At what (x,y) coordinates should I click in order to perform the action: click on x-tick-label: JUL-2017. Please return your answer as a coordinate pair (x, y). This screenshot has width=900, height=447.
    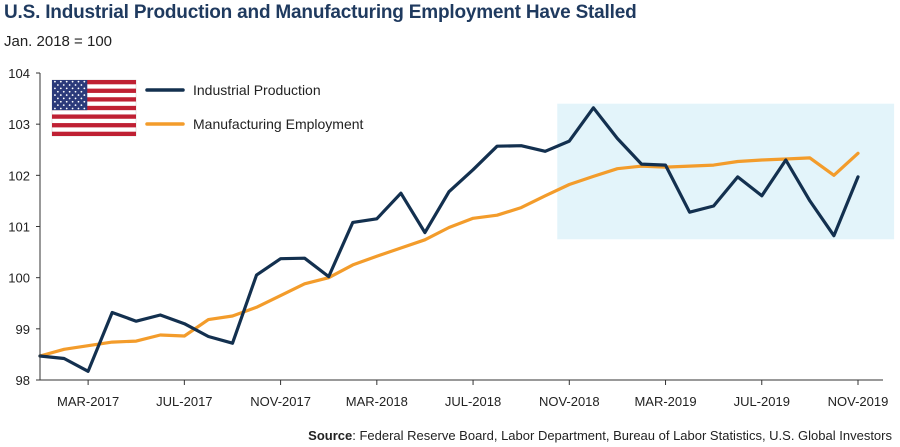
    Looking at the image, I should click on (184, 401).